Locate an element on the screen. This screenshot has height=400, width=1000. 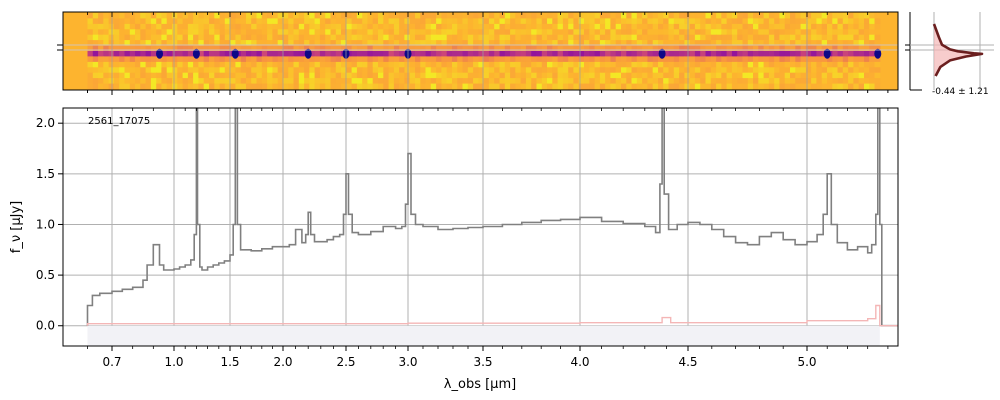
x-tick-label: 4.0 is located at coordinates (579, 362).